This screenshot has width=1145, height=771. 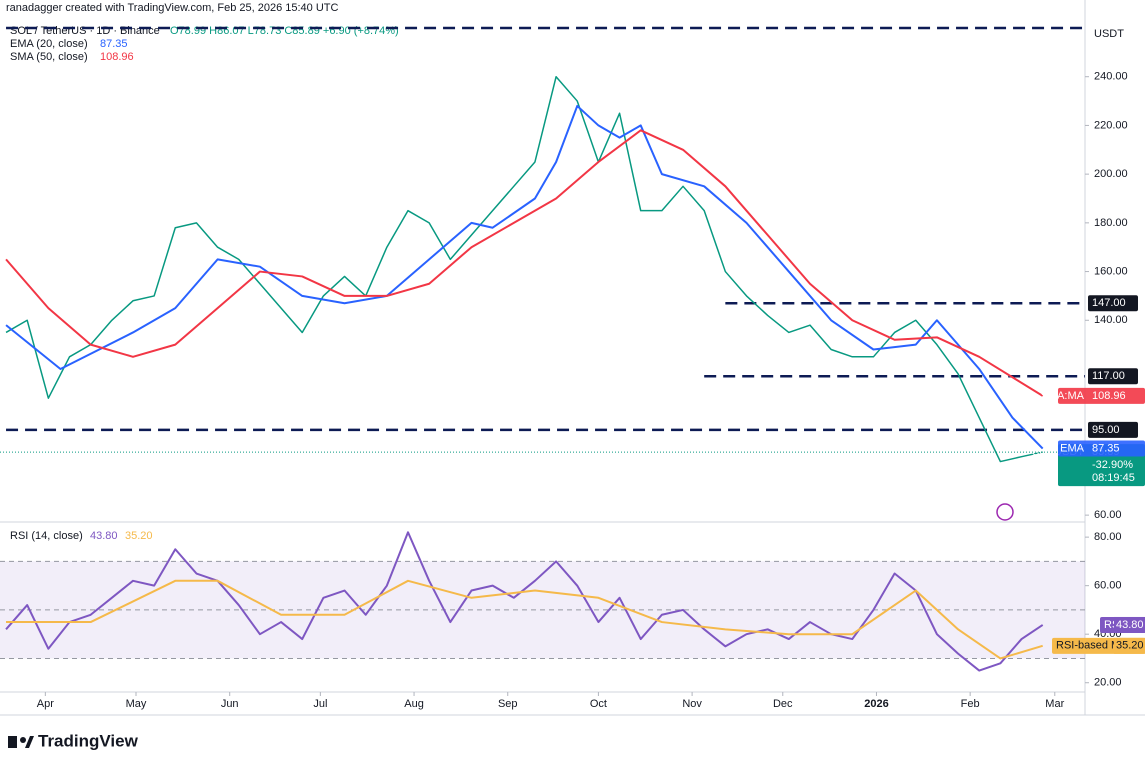 I want to click on series-tag-name: SMA:MA, so click(x=1063, y=396).